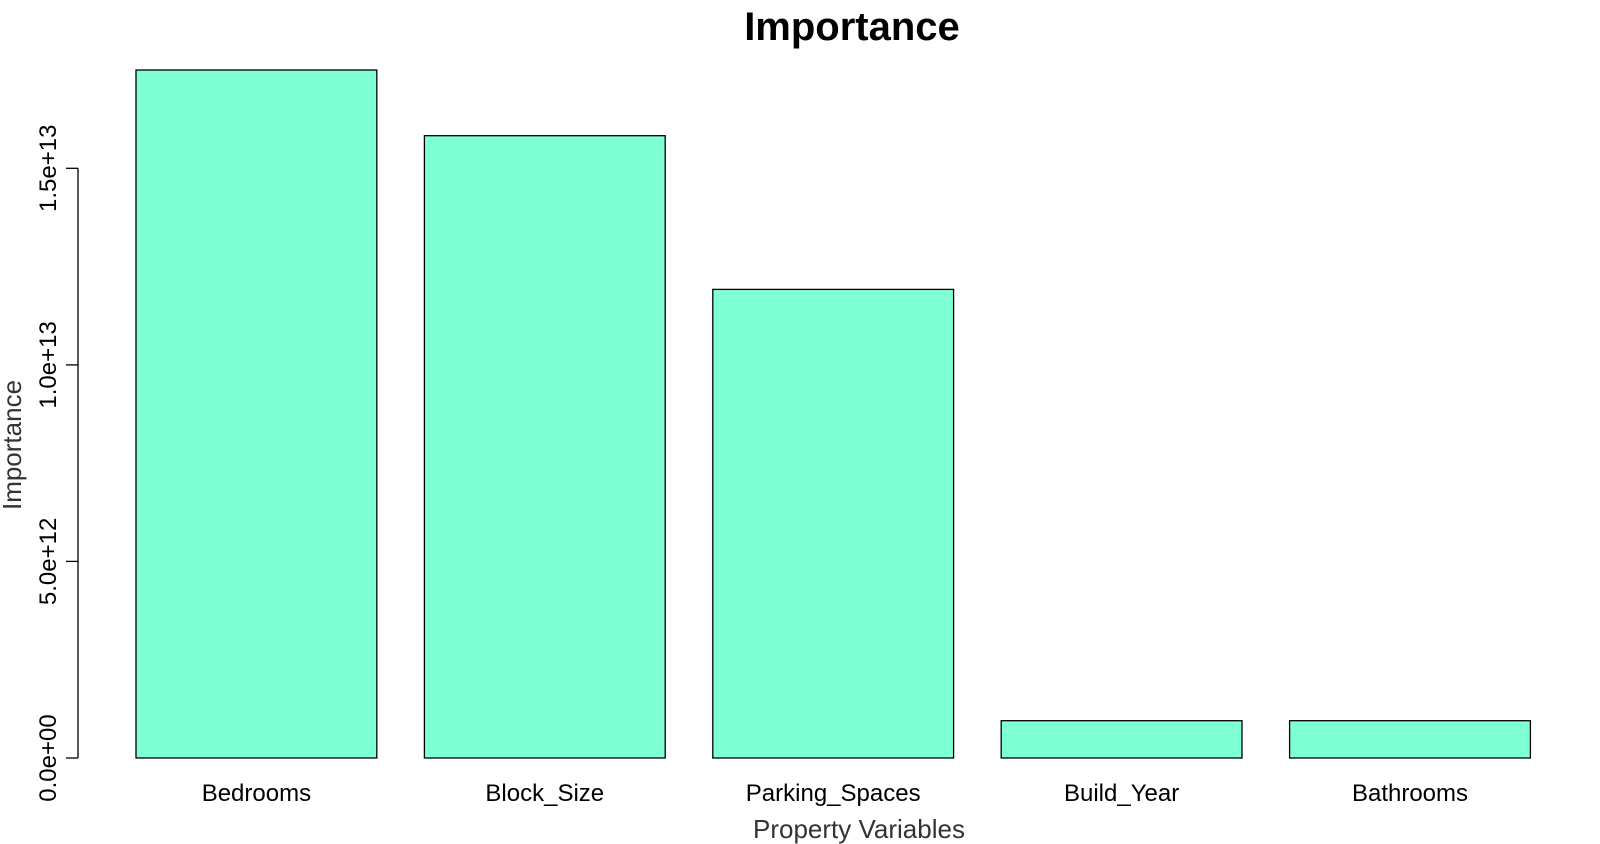 This screenshot has width=1600, height=844. I want to click on x-axis-label: Property Variables, so click(859, 829).